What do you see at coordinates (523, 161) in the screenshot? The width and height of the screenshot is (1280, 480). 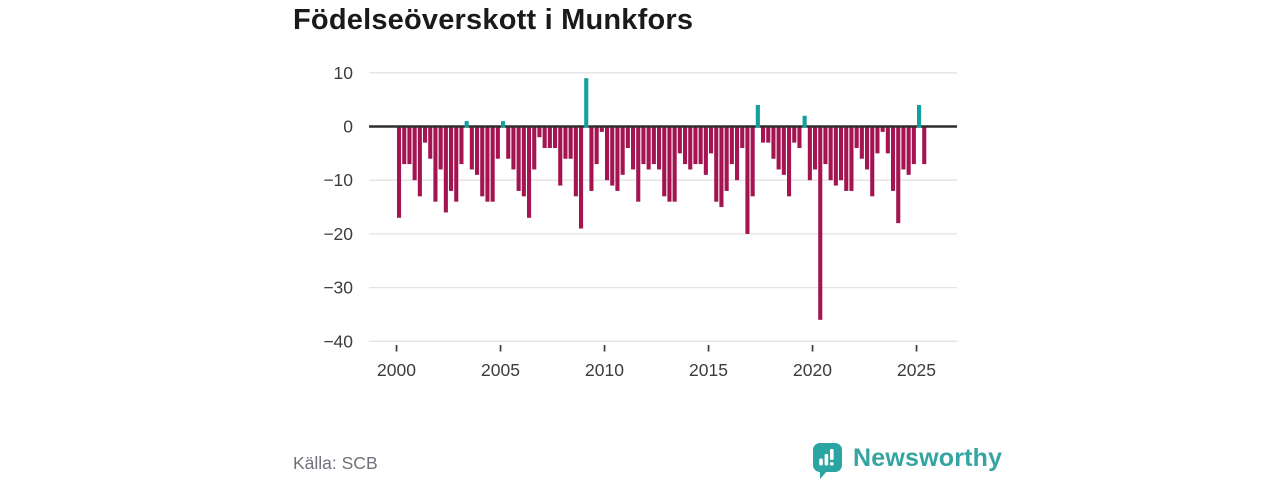 I see `bar-q25` at bounding box center [523, 161].